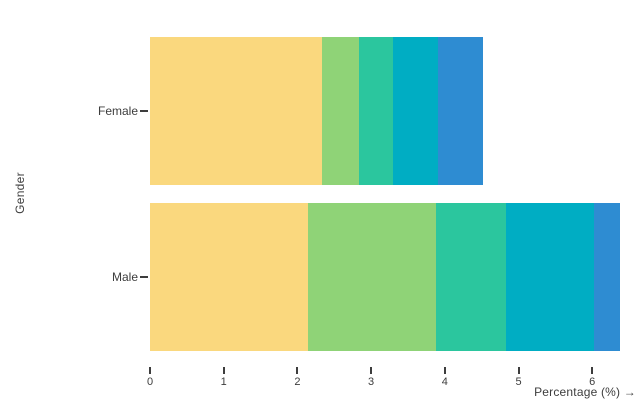 This screenshot has width=640, height=400. What do you see at coordinates (592, 382) in the screenshot?
I see `x-tick-label: 6` at bounding box center [592, 382].